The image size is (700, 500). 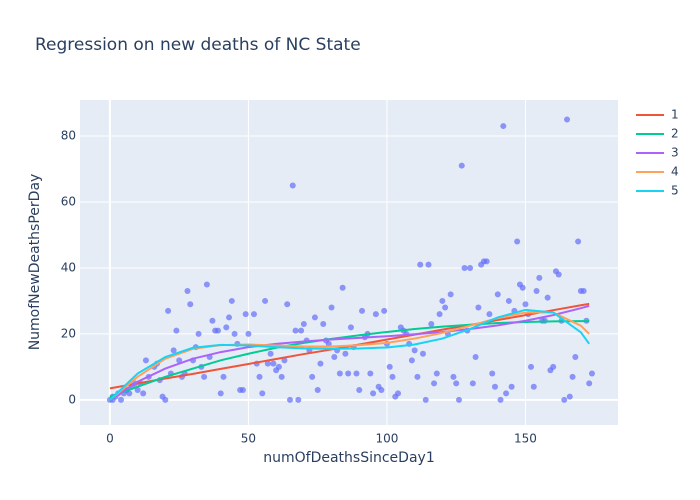 I want to click on legend-label: 5, so click(x=675, y=191).